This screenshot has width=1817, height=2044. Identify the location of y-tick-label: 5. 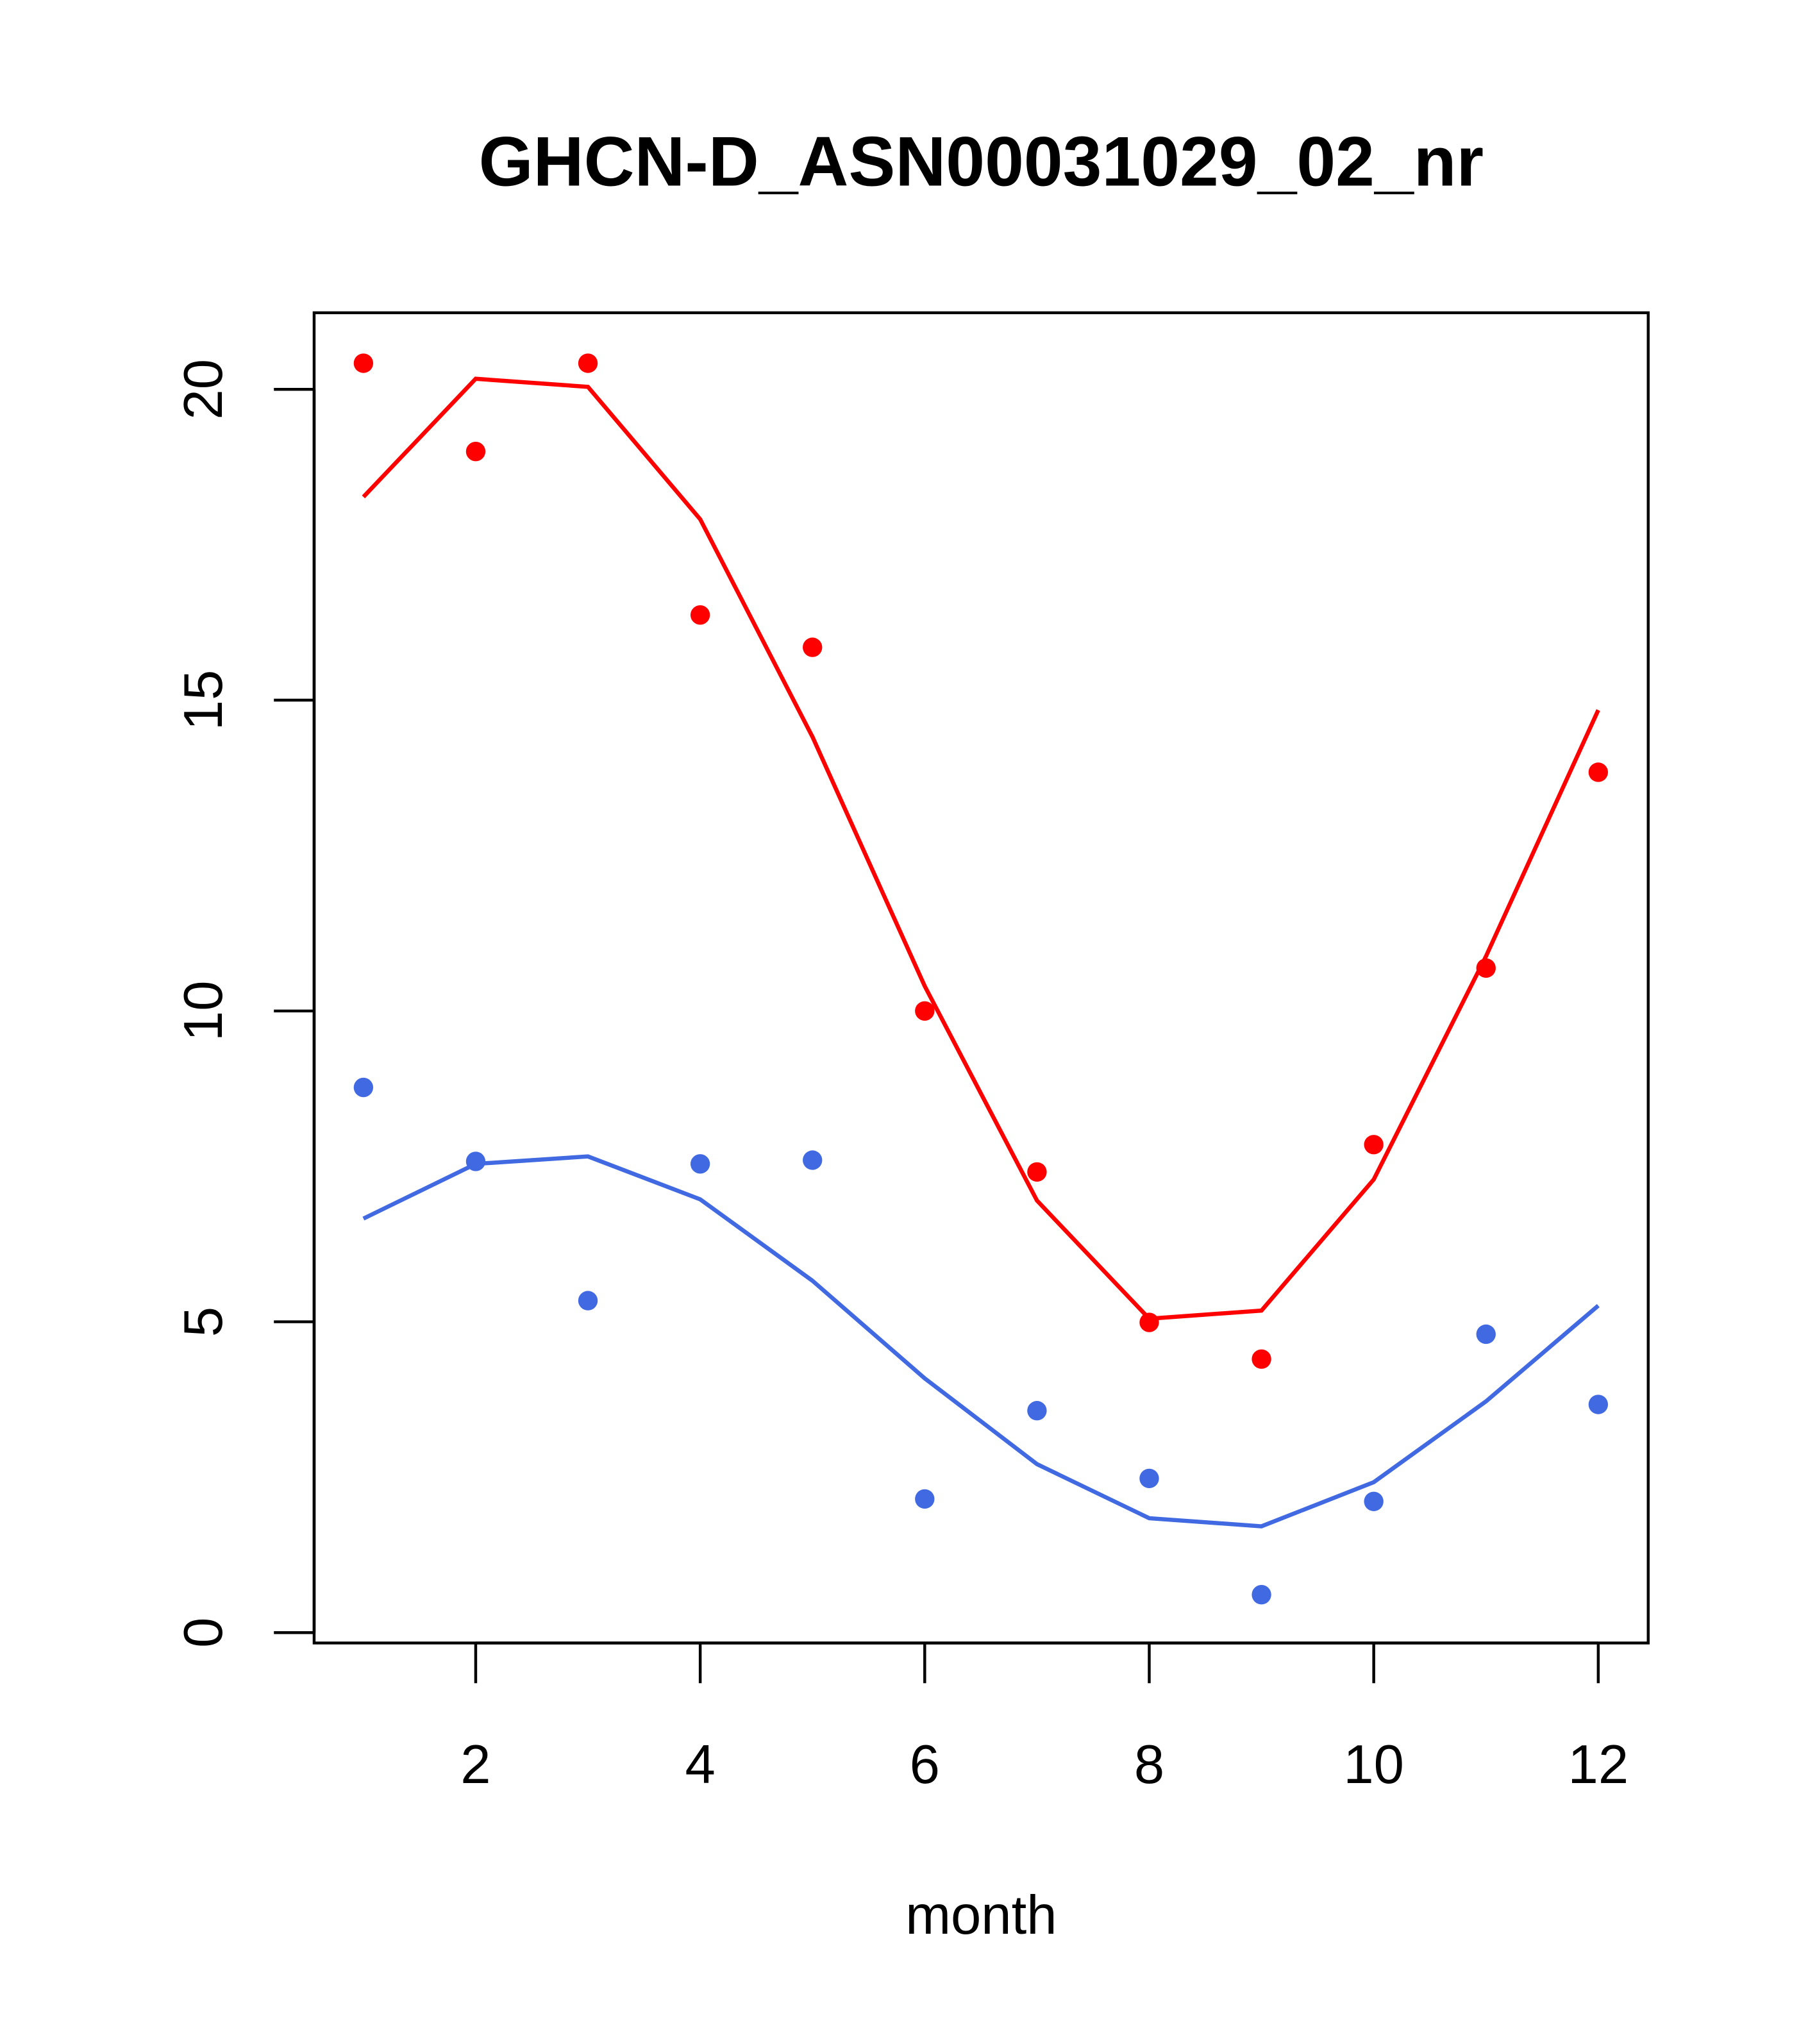
(204, 1322).